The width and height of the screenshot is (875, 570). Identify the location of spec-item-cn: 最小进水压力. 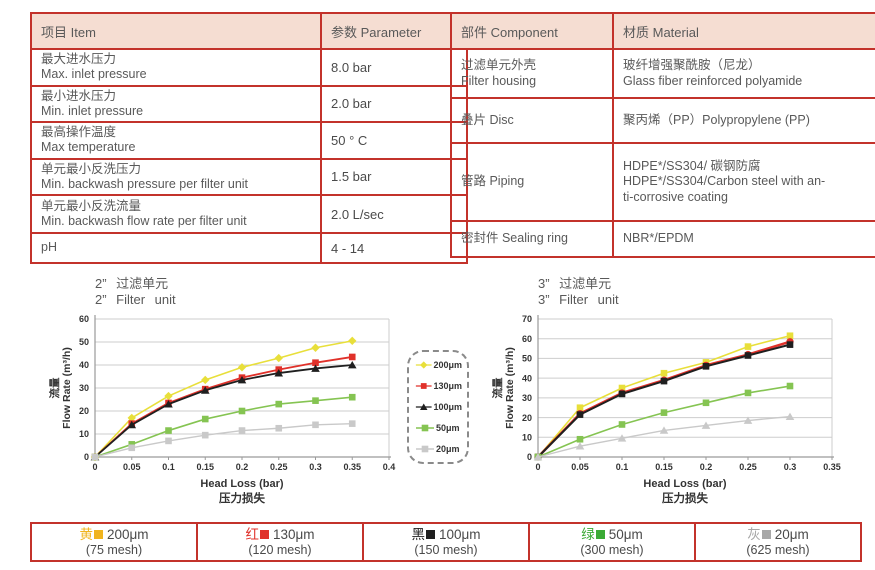
(79, 95).